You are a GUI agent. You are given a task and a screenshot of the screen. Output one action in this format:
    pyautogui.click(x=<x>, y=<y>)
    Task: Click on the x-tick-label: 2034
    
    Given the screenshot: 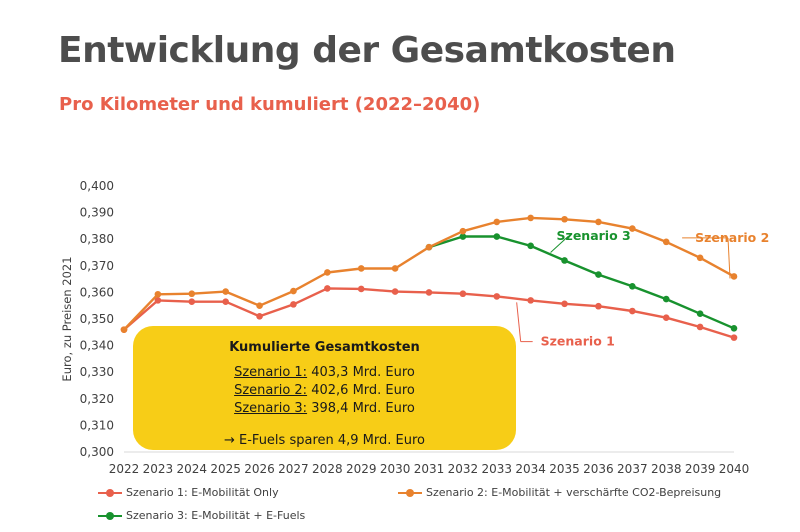 What is the action you would take?
    pyautogui.click(x=530, y=469)
    